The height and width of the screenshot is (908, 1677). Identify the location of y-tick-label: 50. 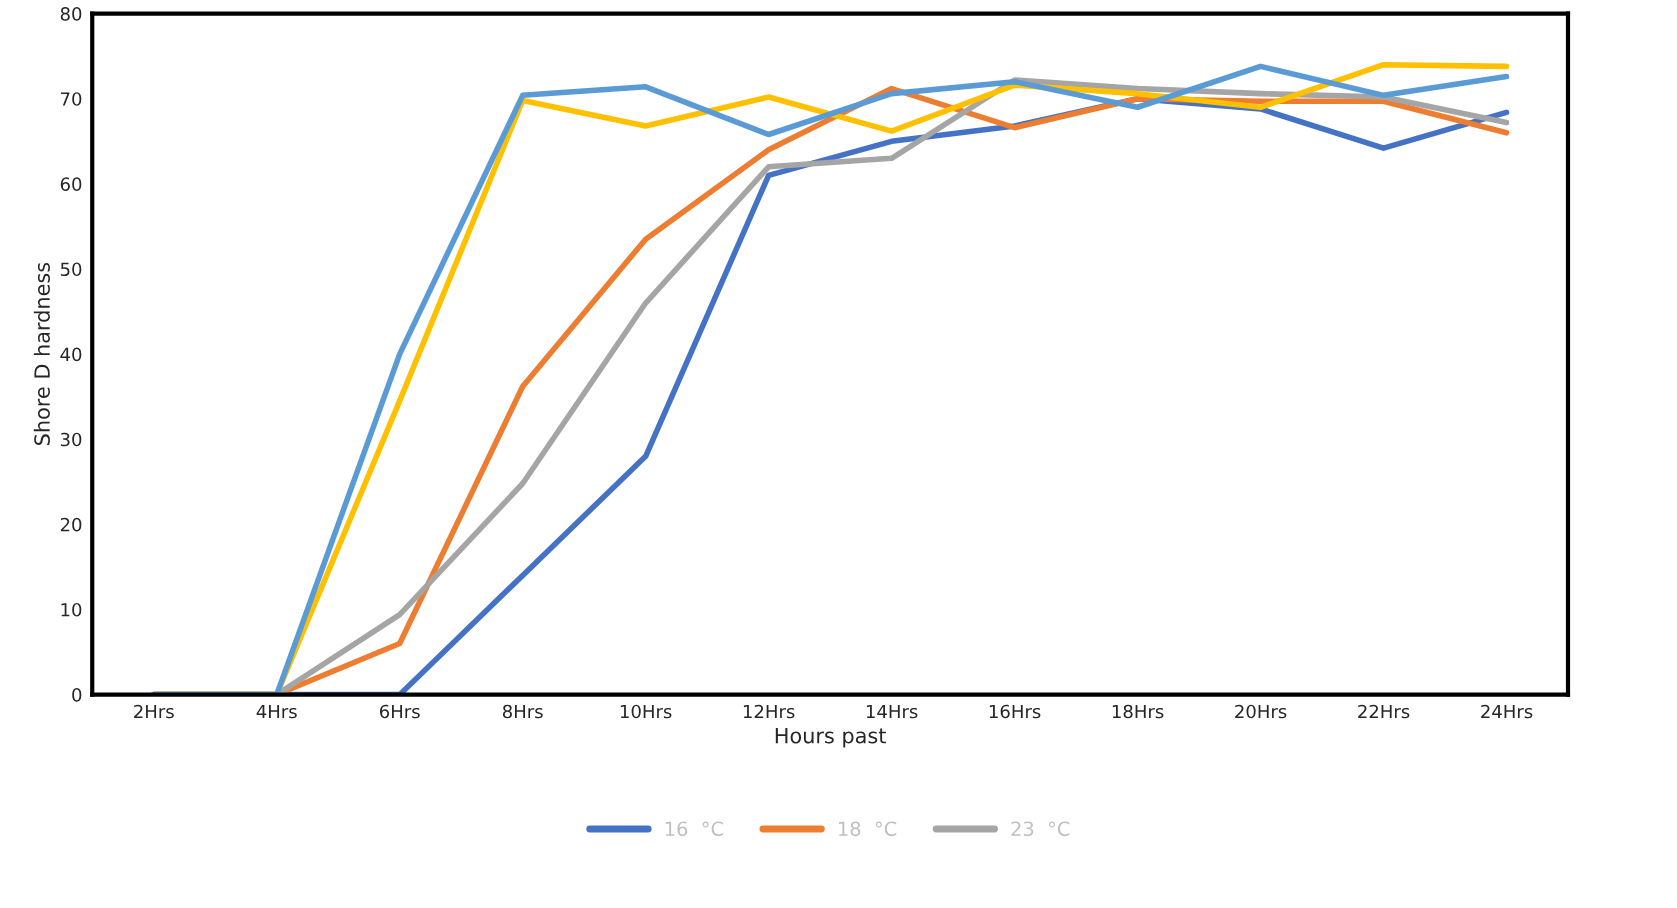
(71, 269).